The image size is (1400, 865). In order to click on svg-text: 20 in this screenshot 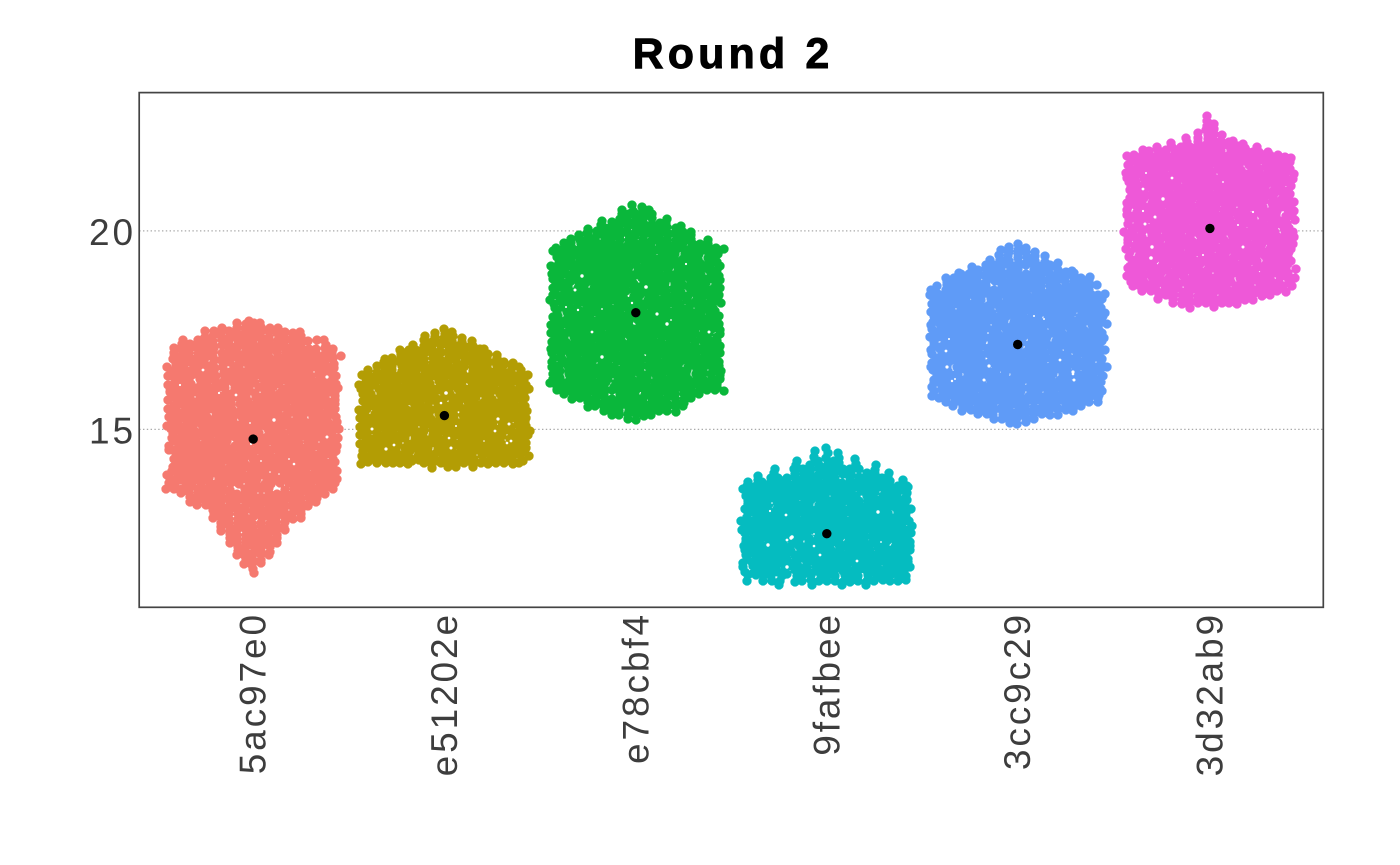, I will do `click(112, 232)`.